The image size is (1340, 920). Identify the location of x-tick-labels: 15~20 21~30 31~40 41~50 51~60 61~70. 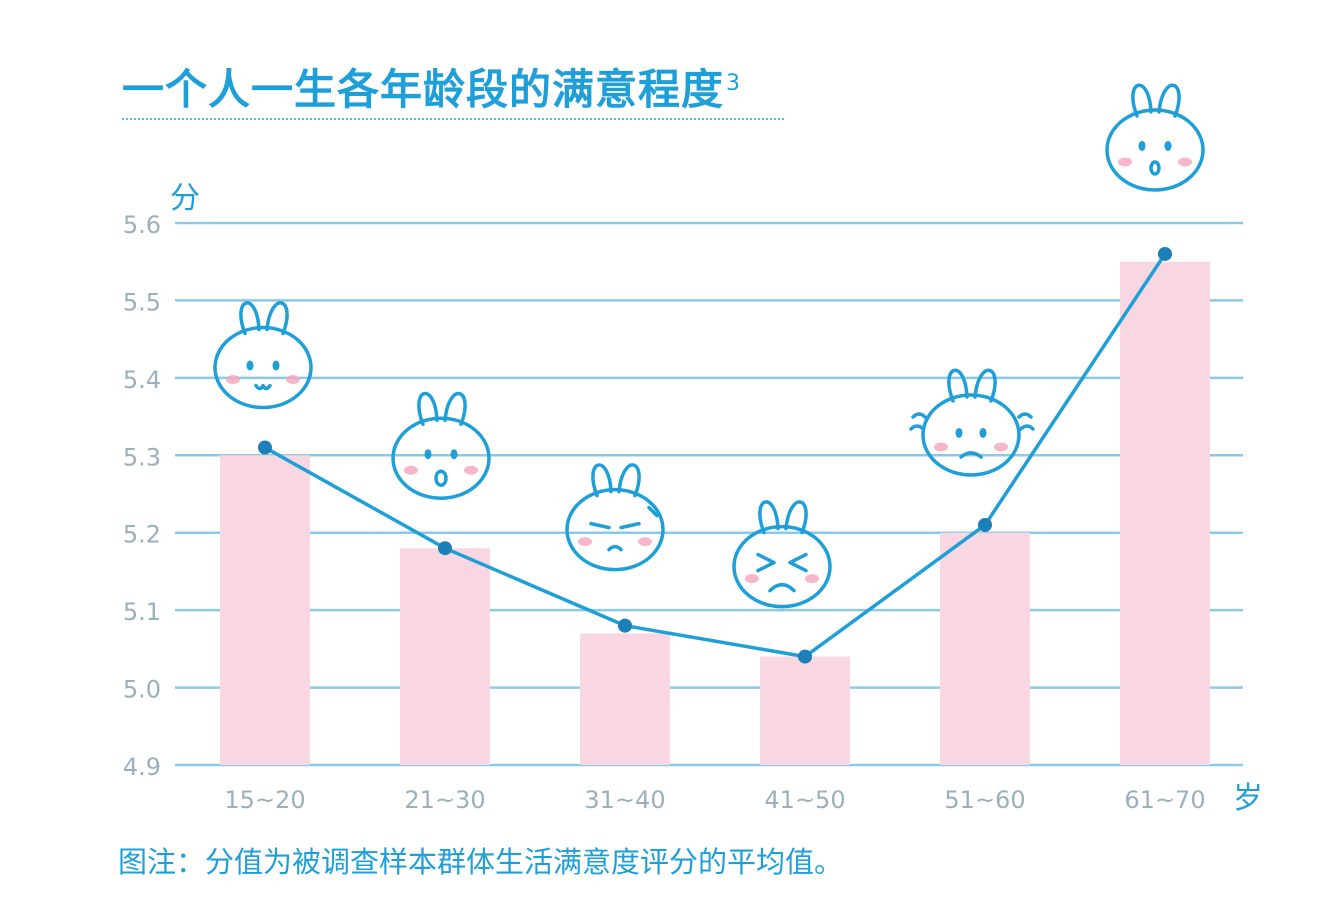
(714, 800).